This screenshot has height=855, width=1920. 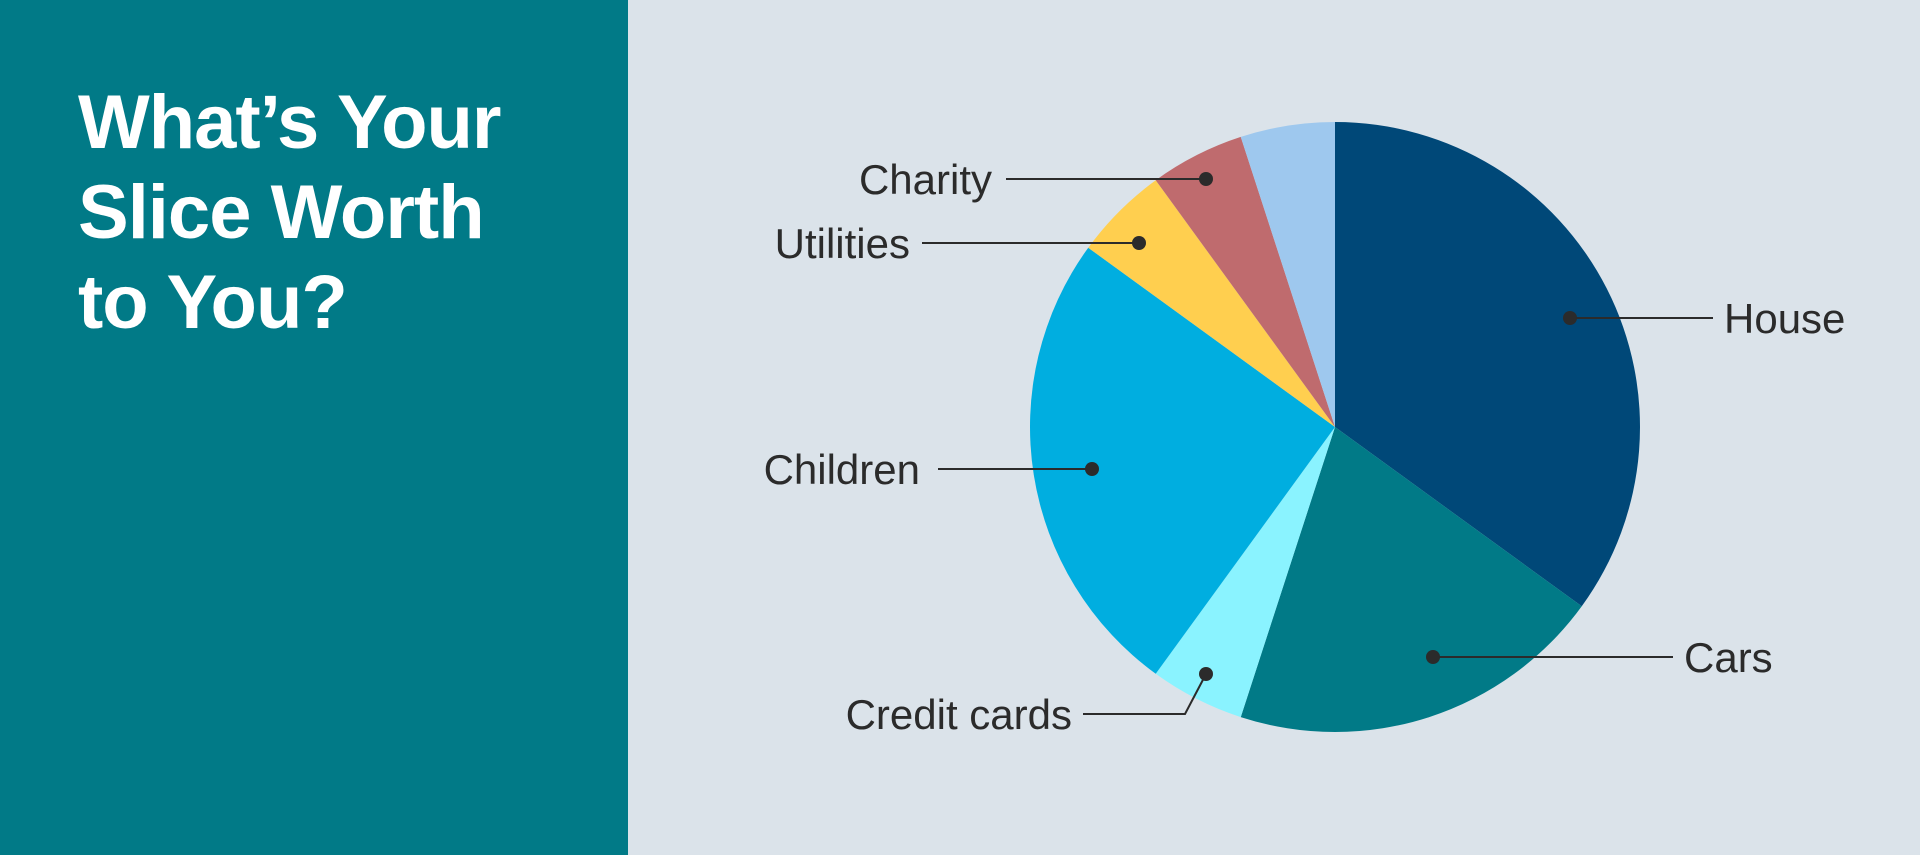 What do you see at coordinates (1570, 318) in the screenshot?
I see `leader-dot-house` at bounding box center [1570, 318].